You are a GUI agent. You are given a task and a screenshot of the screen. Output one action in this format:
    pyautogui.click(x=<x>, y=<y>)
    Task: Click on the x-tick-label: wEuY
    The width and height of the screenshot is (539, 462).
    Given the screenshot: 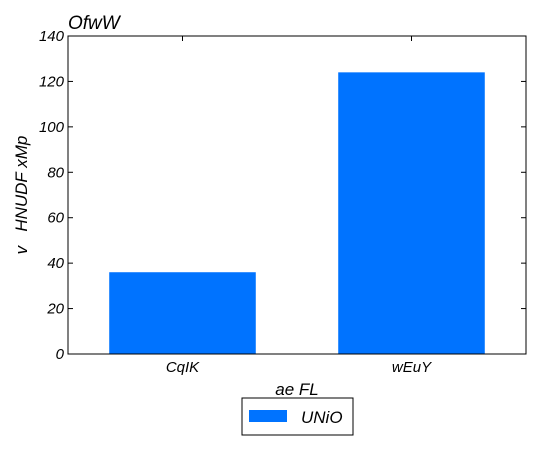 What is the action you would take?
    pyautogui.click(x=412, y=367)
    